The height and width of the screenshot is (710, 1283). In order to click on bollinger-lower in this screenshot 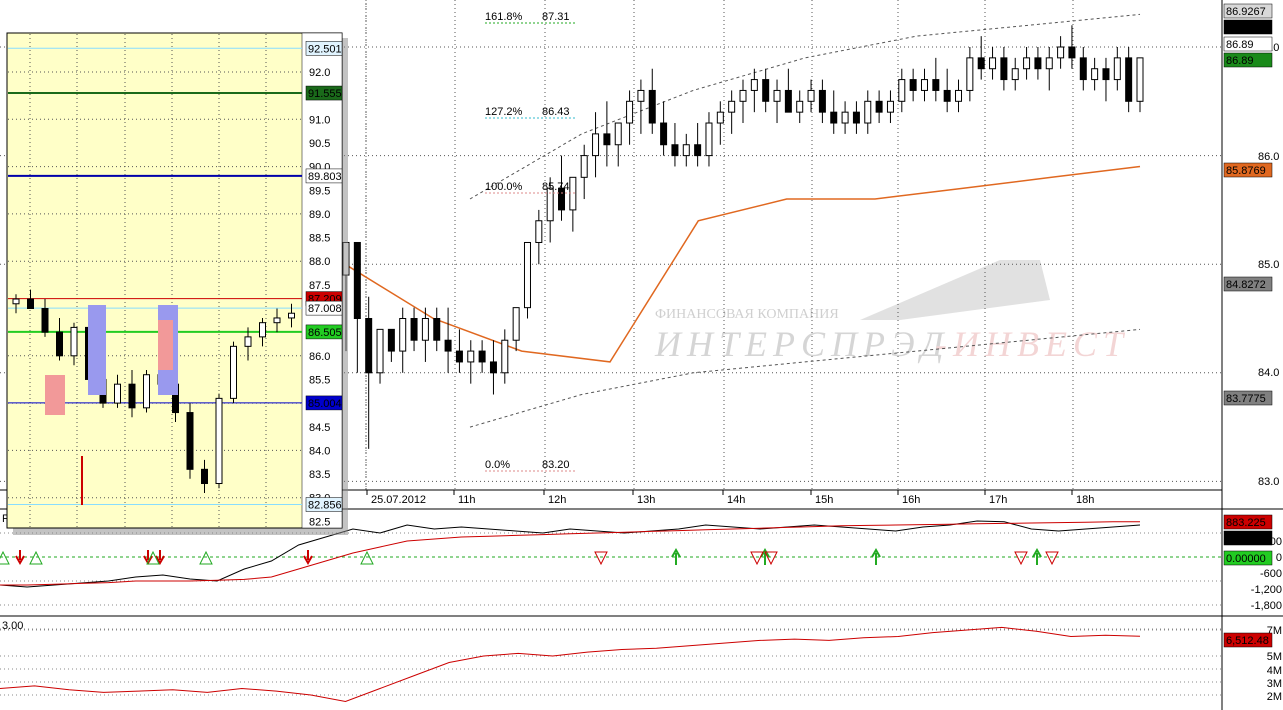, I will do `click(805, 378)`.